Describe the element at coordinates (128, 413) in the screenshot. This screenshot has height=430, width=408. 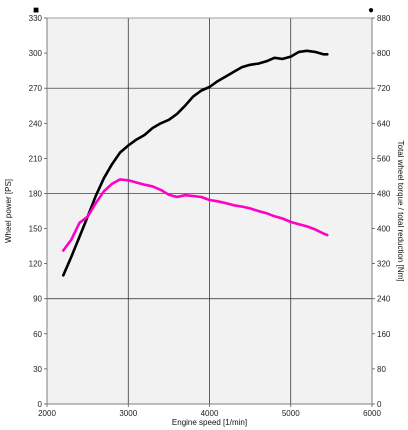
I see `x-tick-label: 3000` at that location.